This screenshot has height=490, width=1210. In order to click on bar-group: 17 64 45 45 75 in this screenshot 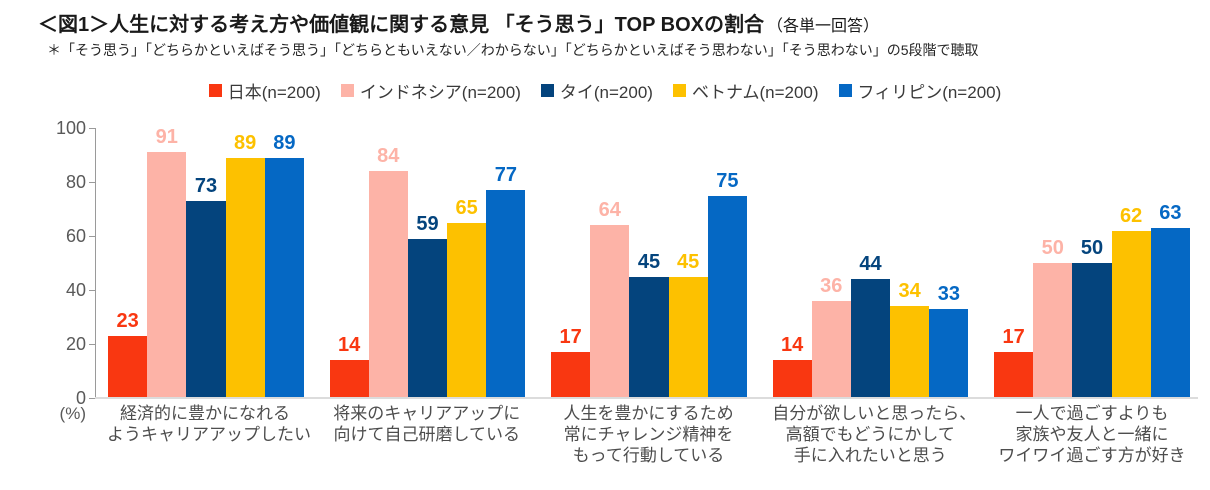, I will do `click(649, 263)`.